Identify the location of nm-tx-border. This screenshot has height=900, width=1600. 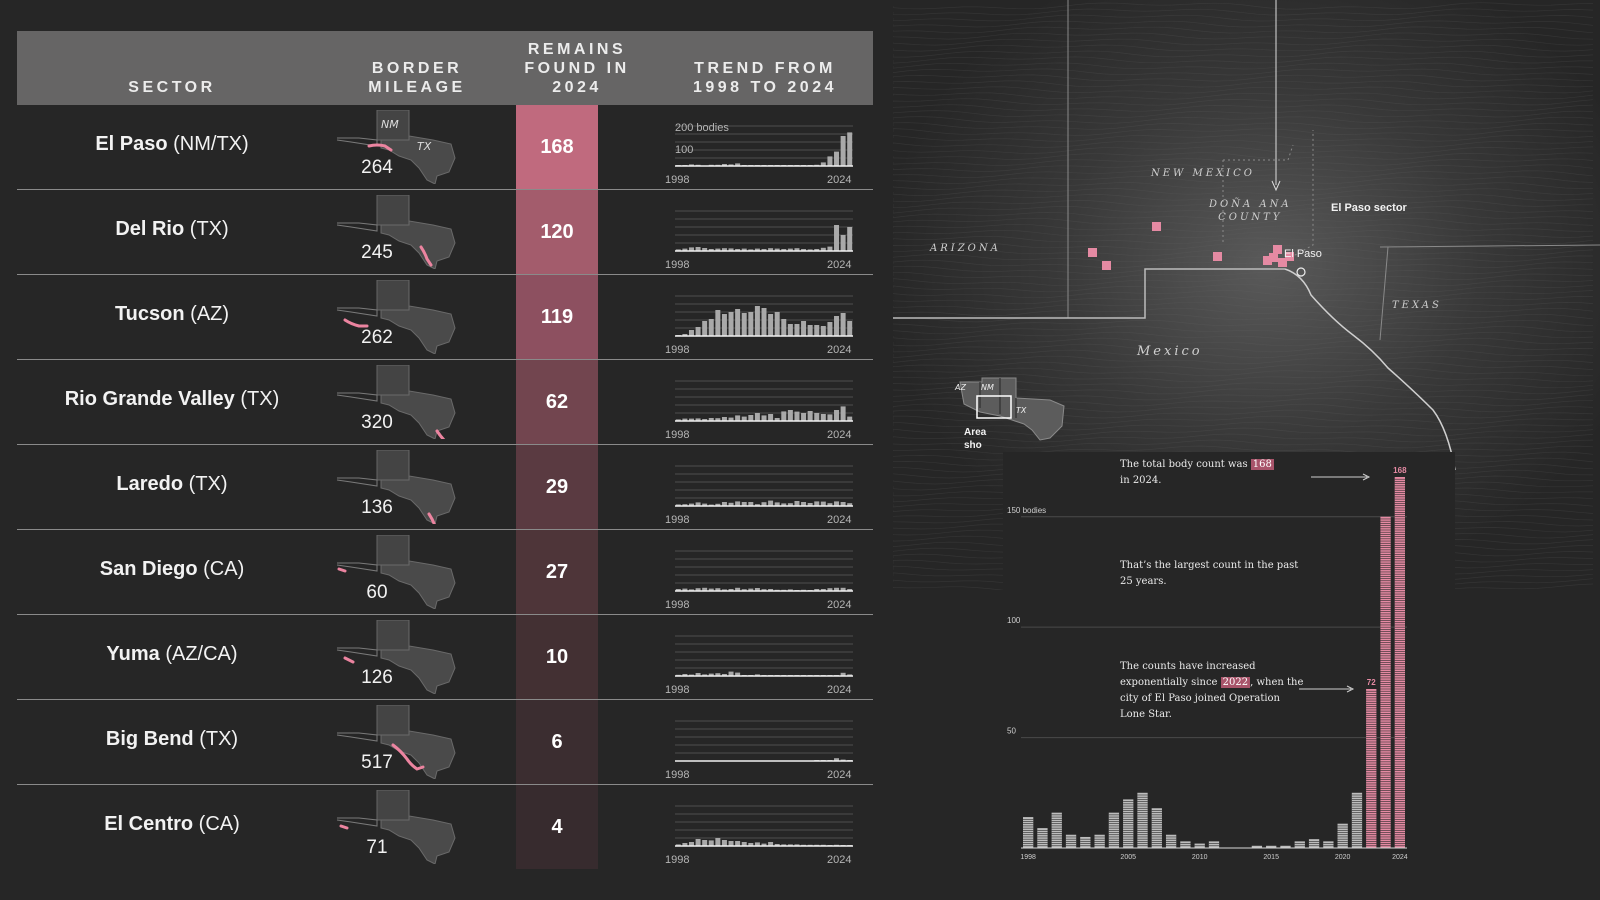
(1489, 246).